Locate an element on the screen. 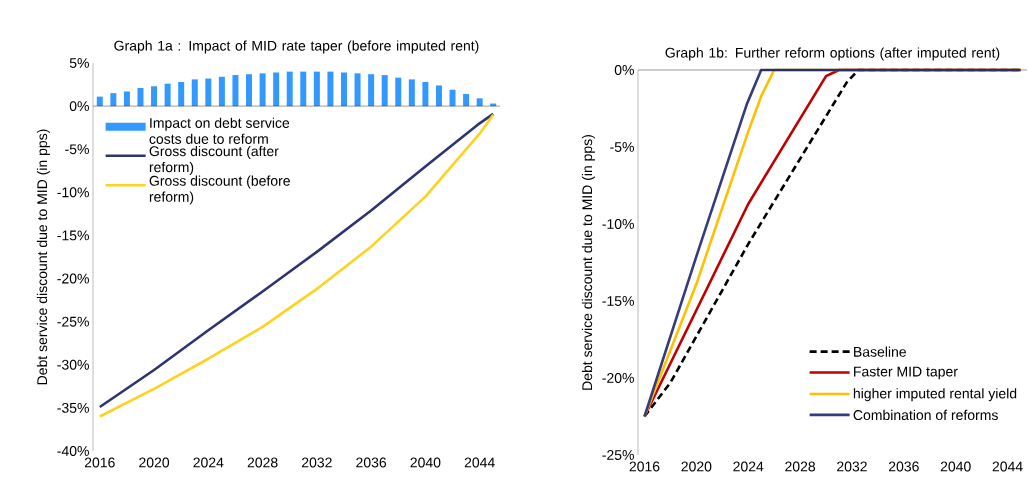 This screenshot has width=1030, height=482. legend-label: Baseline is located at coordinates (880, 351).